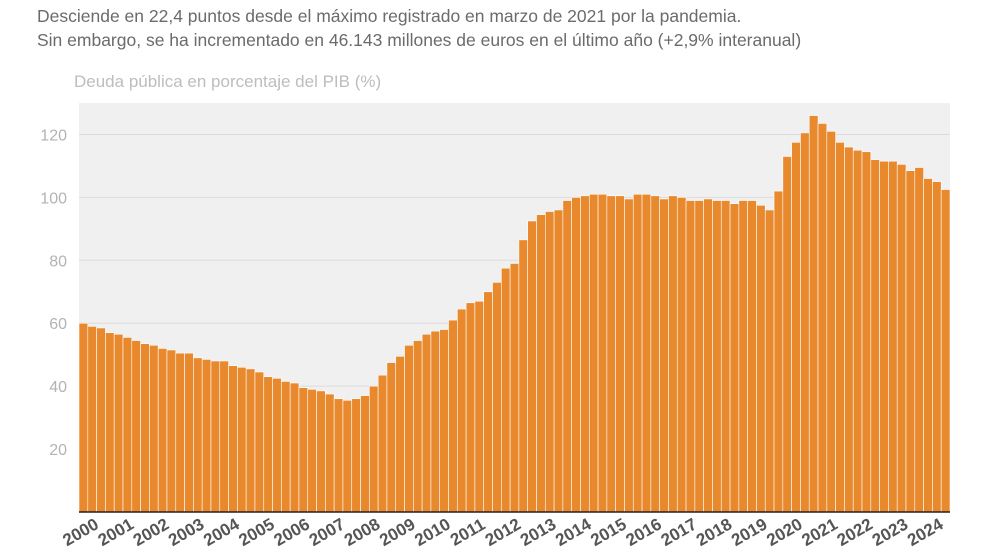  I want to click on y-tick-label: 120, so click(53, 135).